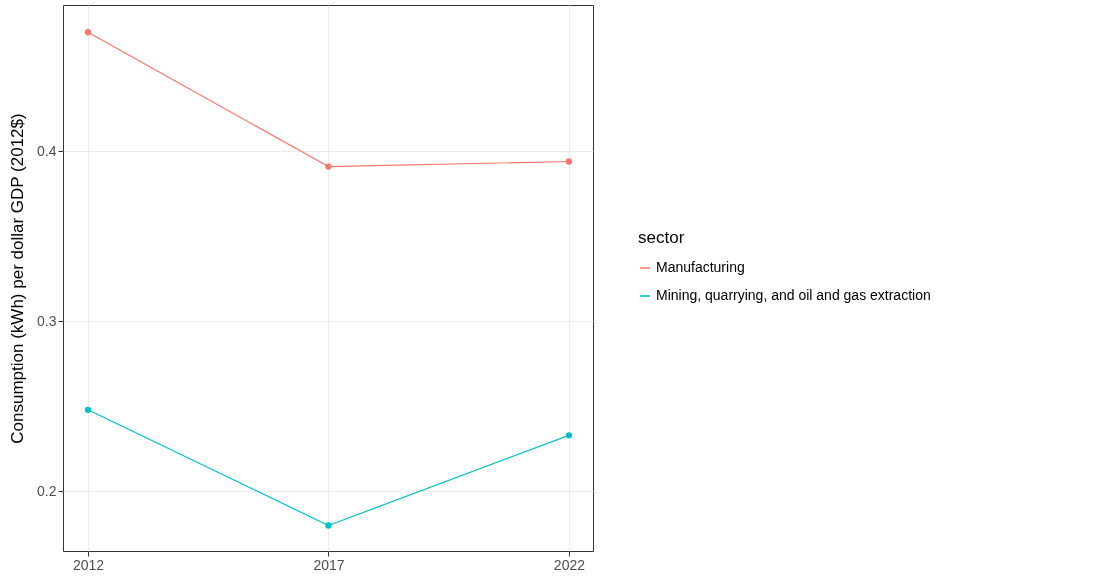 This screenshot has width=1098, height=583. What do you see at coordinates (18, 278) in the screenshot?
I see `y-axis-title: Consumption (kWh) per dollar GDP (2012$)` at bounding box center [18, 278].